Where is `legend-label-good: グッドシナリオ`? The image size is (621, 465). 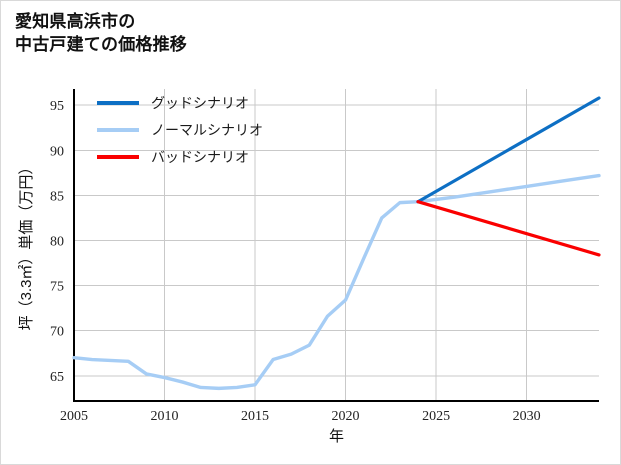
legend-label-good: グッドシナリオ is located at coordinates (200, 104).